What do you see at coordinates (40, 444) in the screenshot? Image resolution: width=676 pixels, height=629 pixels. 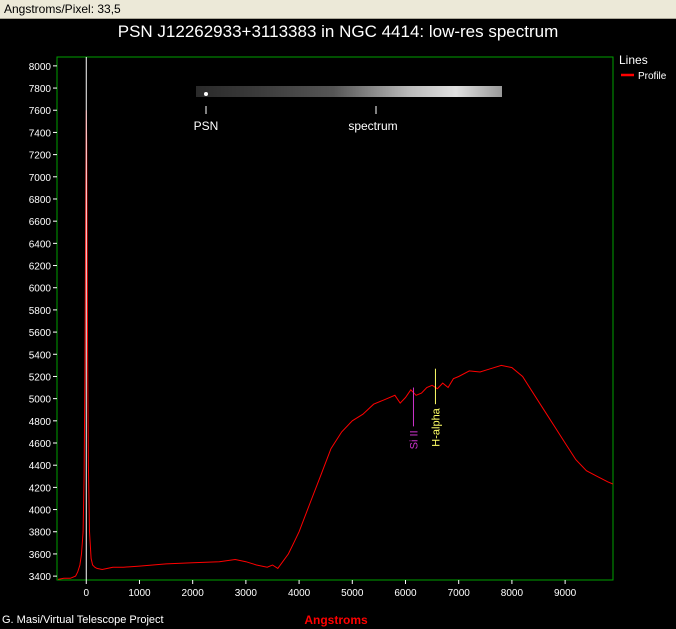 I see `y-tick-label: 4600` at bounding box center [40, 444].